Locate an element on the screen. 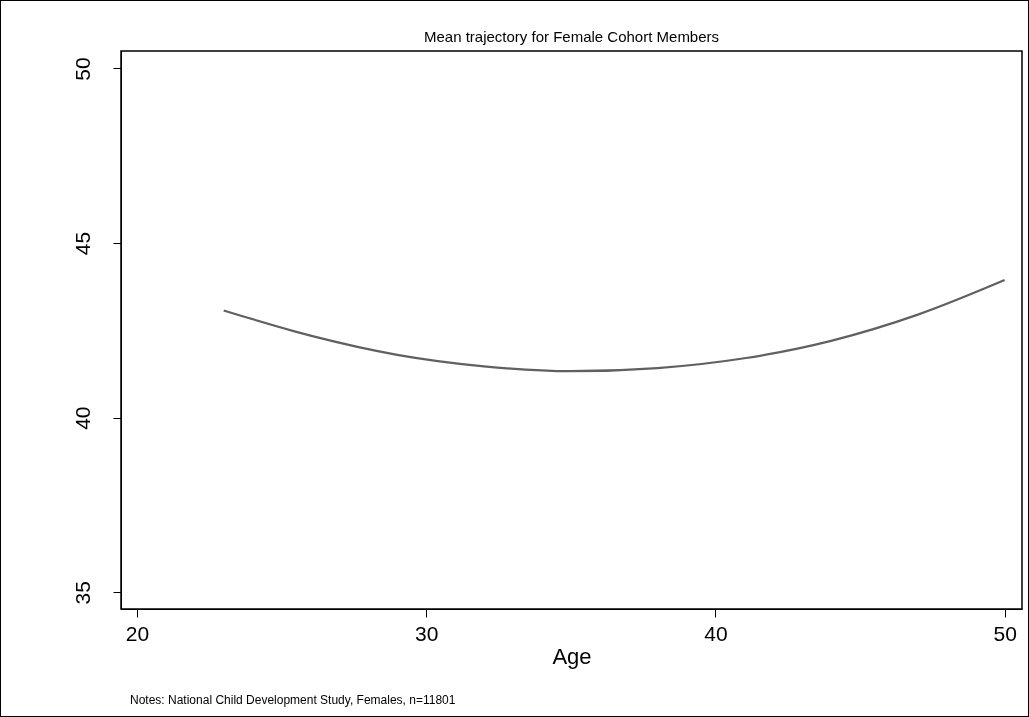 This screenshot has width=1029, height=717. x-tick-label: 20 is located at coordinates (137, 633).